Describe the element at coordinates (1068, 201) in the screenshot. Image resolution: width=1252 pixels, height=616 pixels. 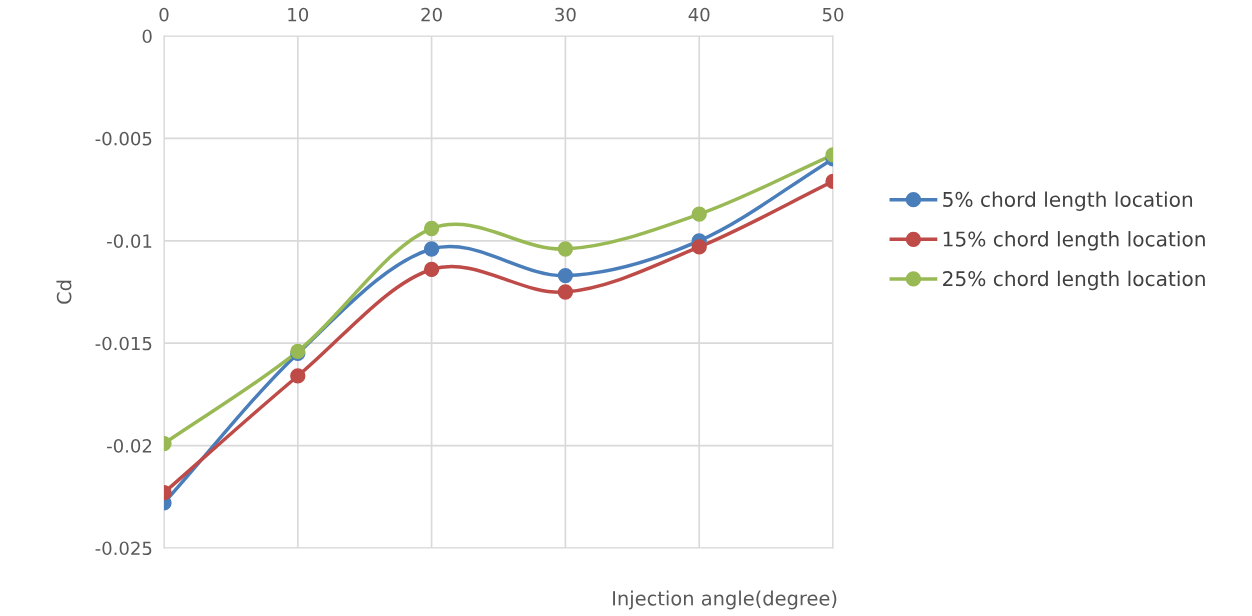
I see `legend-label: 5% chord length location` at that location.